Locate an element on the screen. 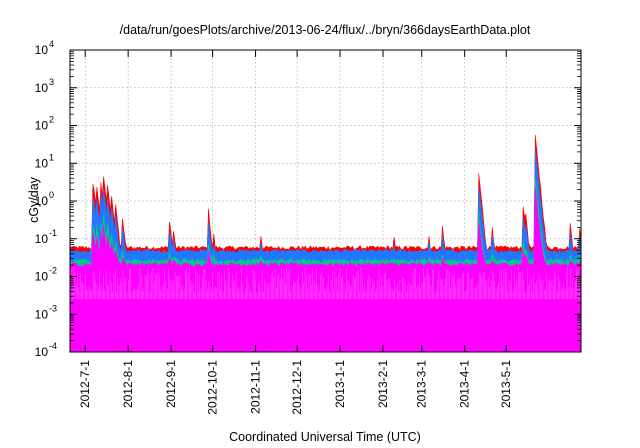 The height and width of the screenshot is (448, 640). x-tick-label: 2013-5-1 is located at coordinates (506, 384).